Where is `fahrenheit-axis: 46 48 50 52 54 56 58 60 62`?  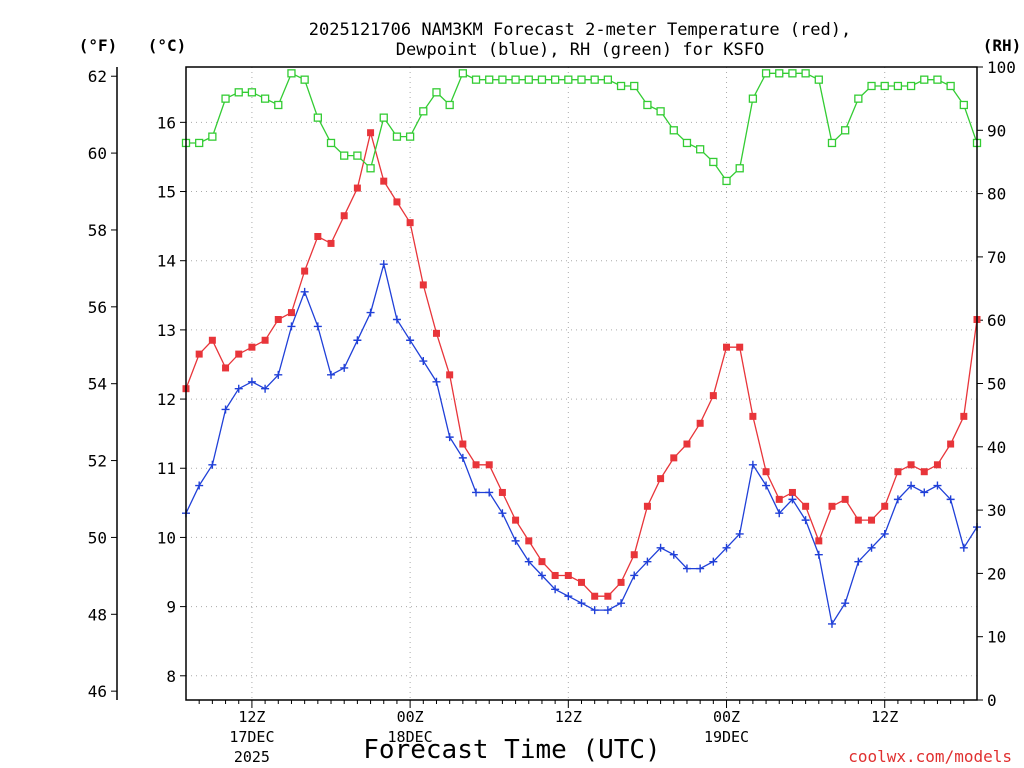
fahrenheit-axis: 46 48 50 52 54 56 58 60 62 is located at coordinates (103, 384).